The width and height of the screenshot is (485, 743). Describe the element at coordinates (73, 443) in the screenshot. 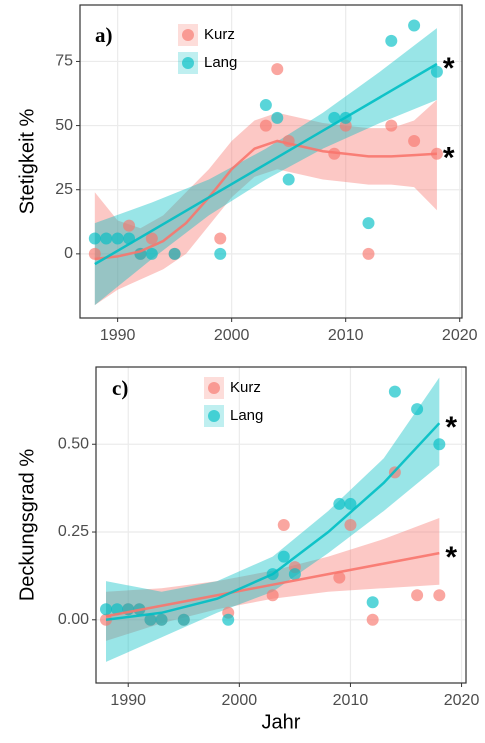

I see `y-tick-label: 0.50` at that location.